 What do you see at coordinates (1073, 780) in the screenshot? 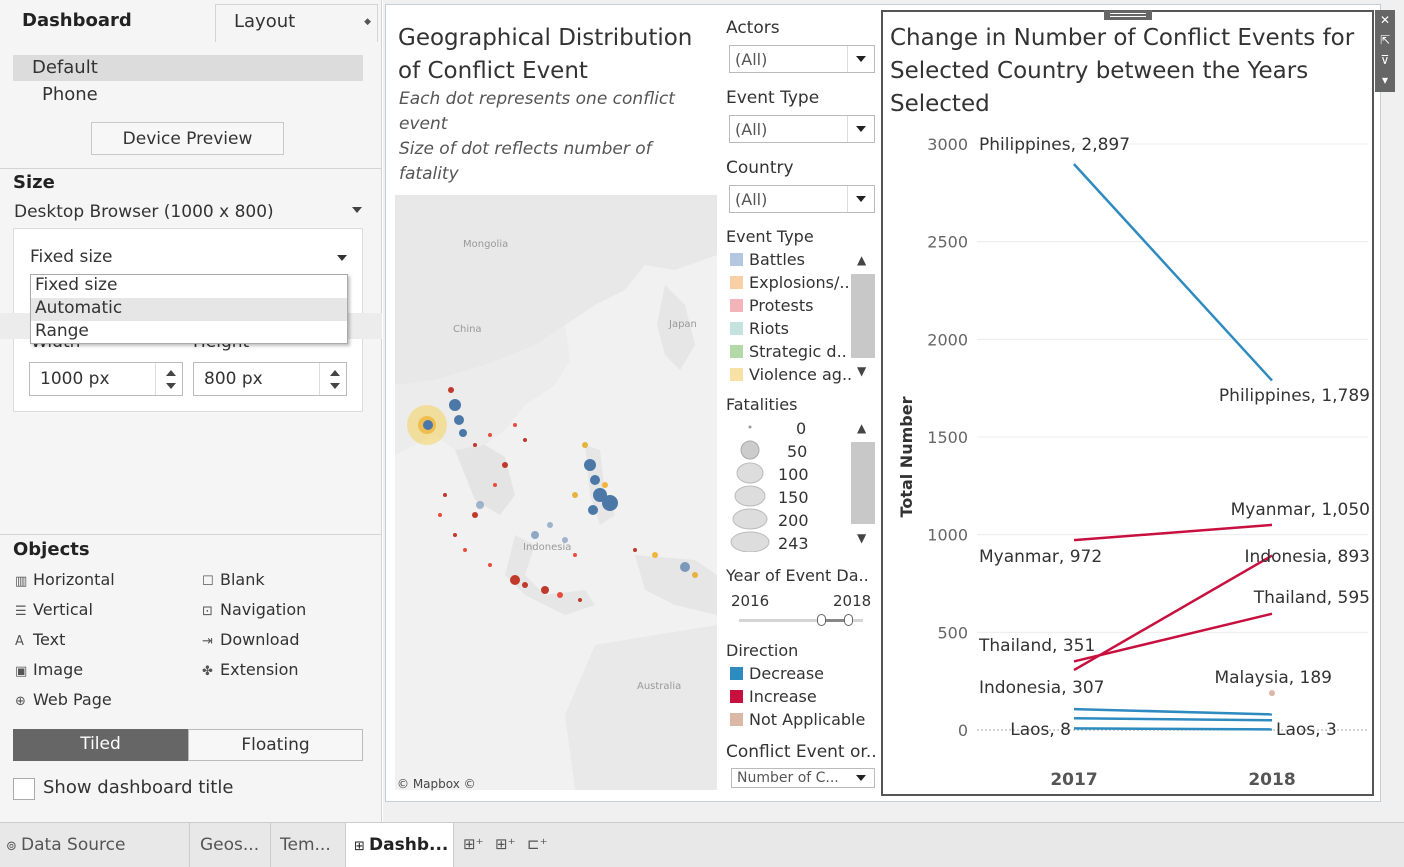
I see `x-tick-label: 2017` at bounding box center [1073, 780].